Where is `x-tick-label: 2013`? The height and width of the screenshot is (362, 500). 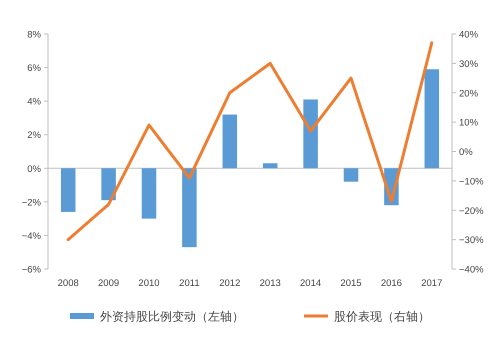
x-tick-label: 2013 is located at coordinates (270, 283).